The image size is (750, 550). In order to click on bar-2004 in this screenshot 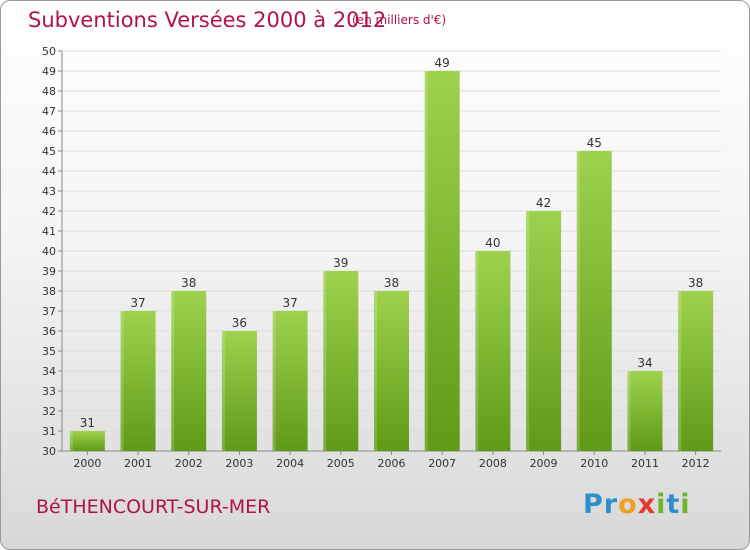, I will do `click(290, 381)`.